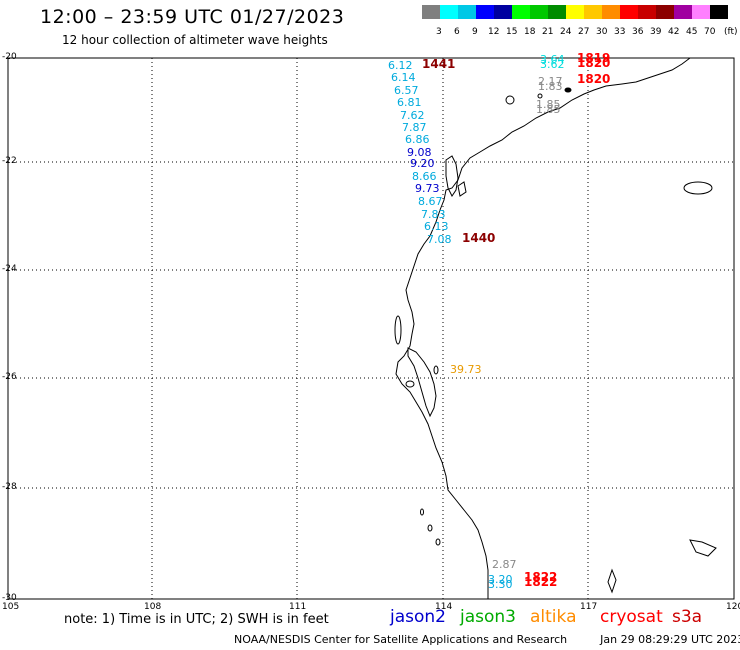 The height and width of the screenshot is (650, 740). I want to click on legend-label: 70, so click(710, 32).